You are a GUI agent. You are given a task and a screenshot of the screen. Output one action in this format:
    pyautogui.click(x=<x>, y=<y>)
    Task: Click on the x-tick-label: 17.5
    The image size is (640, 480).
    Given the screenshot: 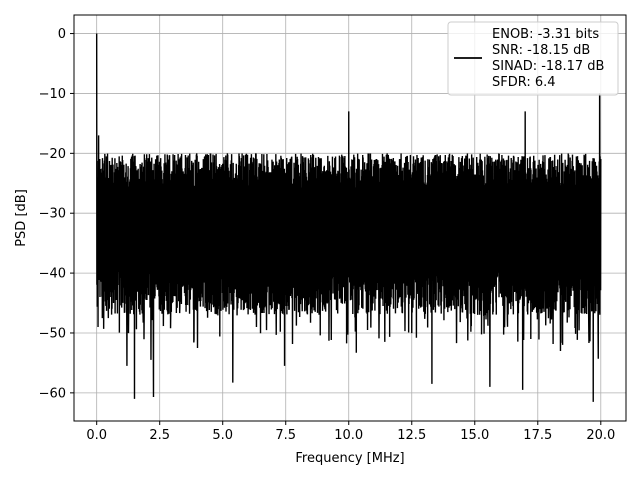 What is the action you would take?
    pyautogui.click(x=537, y=435)
    